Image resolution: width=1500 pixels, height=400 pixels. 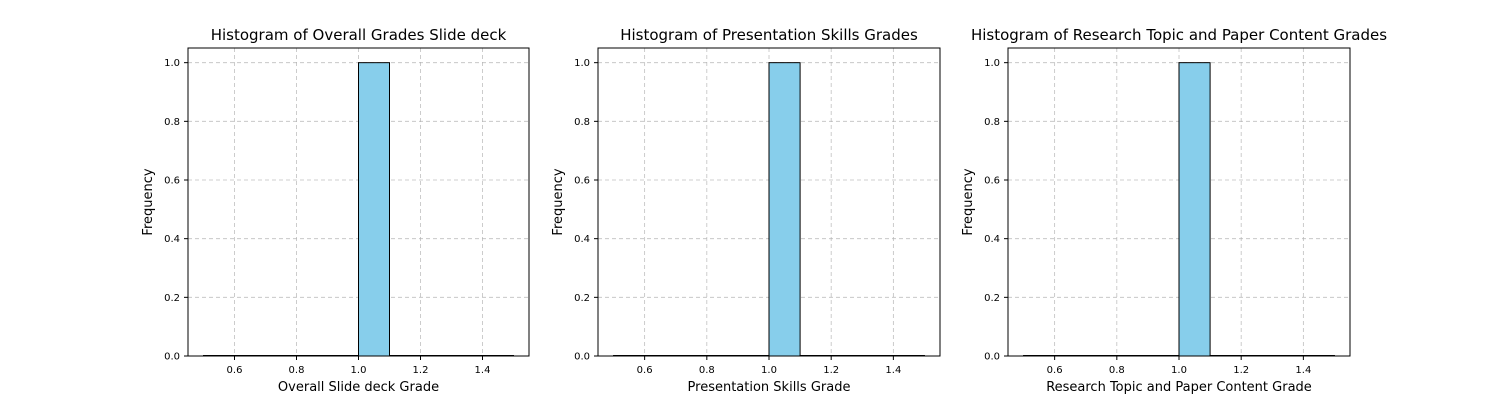 I want to click on x-axis-label: Presentation Skills Grade, so click(x=769, y=387).